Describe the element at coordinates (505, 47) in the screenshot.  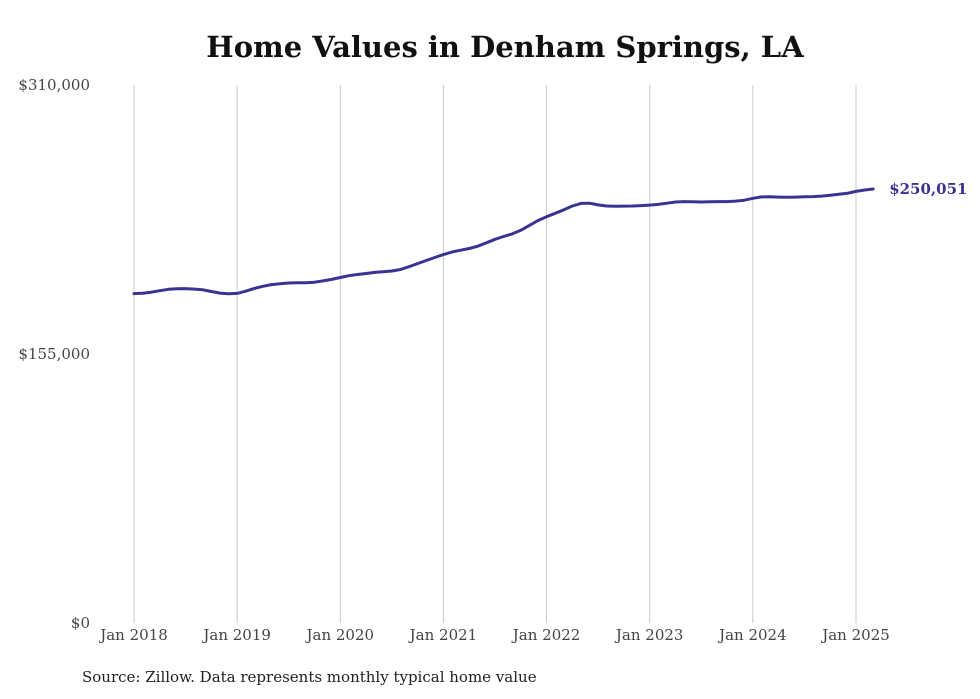
I see `chart-title: Home Values in Denham Springs, LA` at that location.